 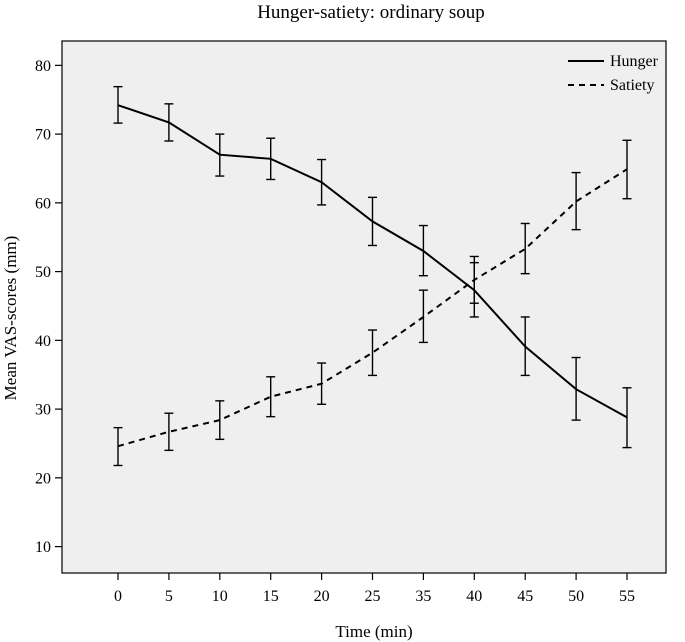 I want to click on x-axis: 0 5 10 15 20 25 35 40 45 50 55, so click(x=374, y=589).